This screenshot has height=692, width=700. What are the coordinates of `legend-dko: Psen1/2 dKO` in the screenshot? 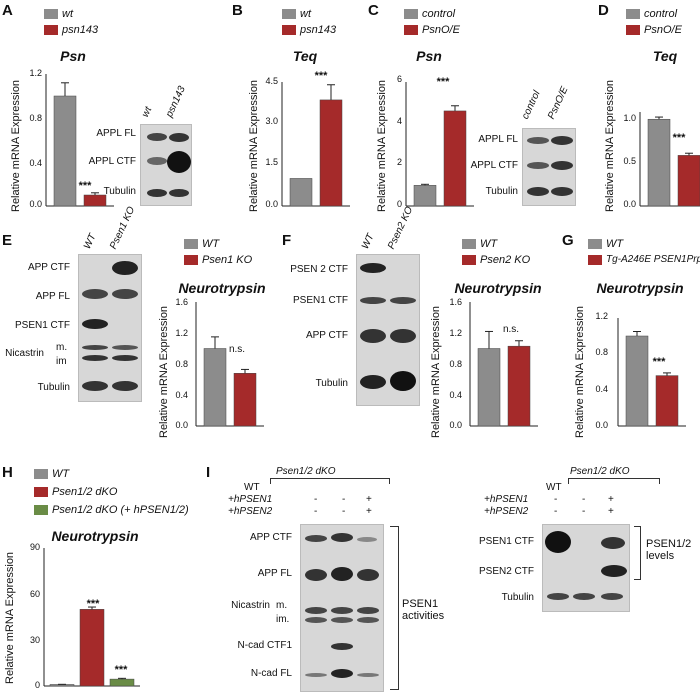 It's located at (75, 492).